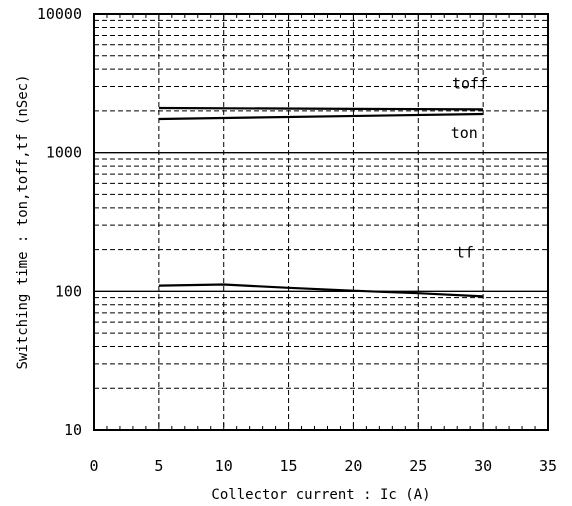 This screenshot has height=506, width=572. I want to click on series-label-ton: ton, so click(464, 133).